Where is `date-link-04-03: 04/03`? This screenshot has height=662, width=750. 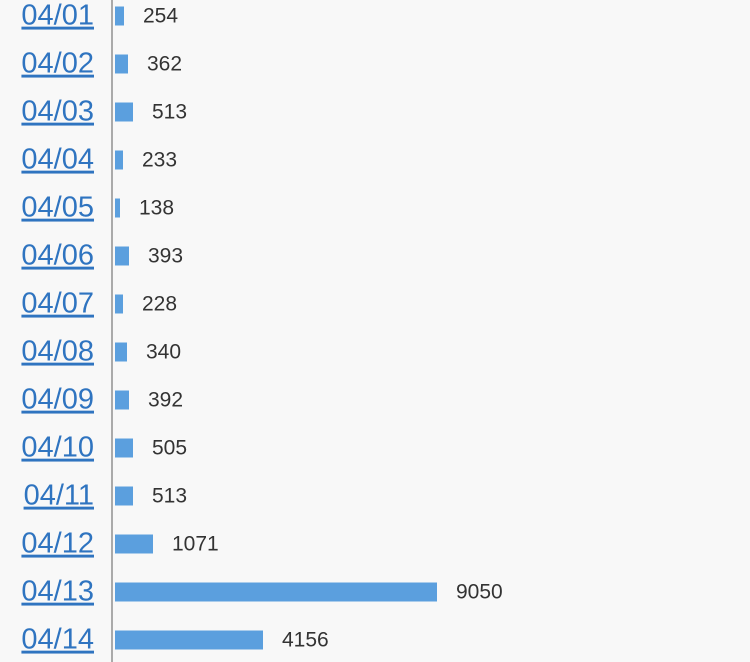 date-link-04-03: 04/03 is located at coordinates (57, 112).